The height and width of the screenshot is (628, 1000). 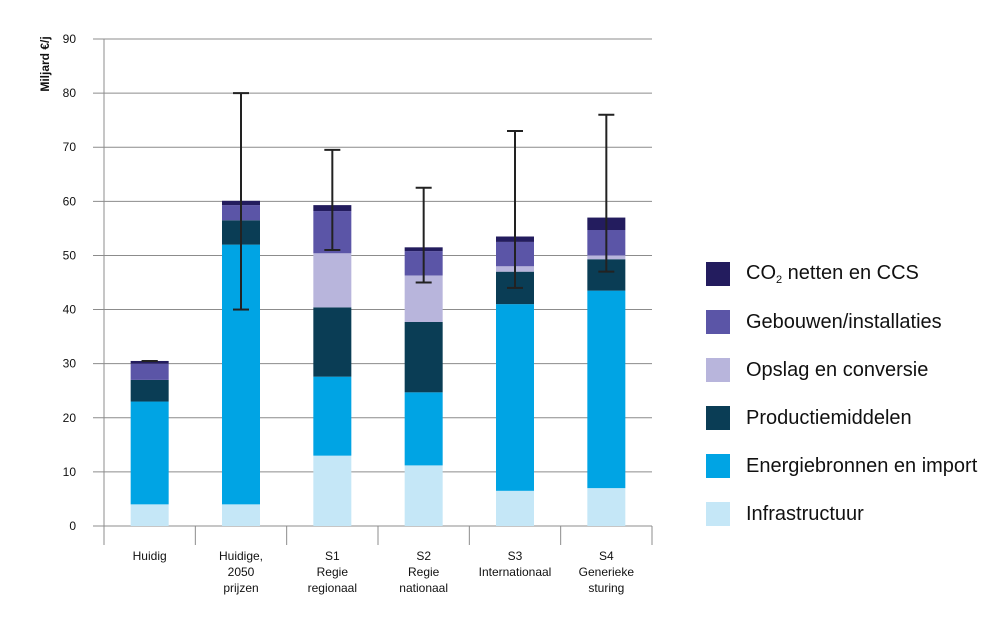 What do you see at coordinates (45, 63) in the screenshot?
I see `y-axis-label: Miljard €/j` at bounding box center [45, 63].